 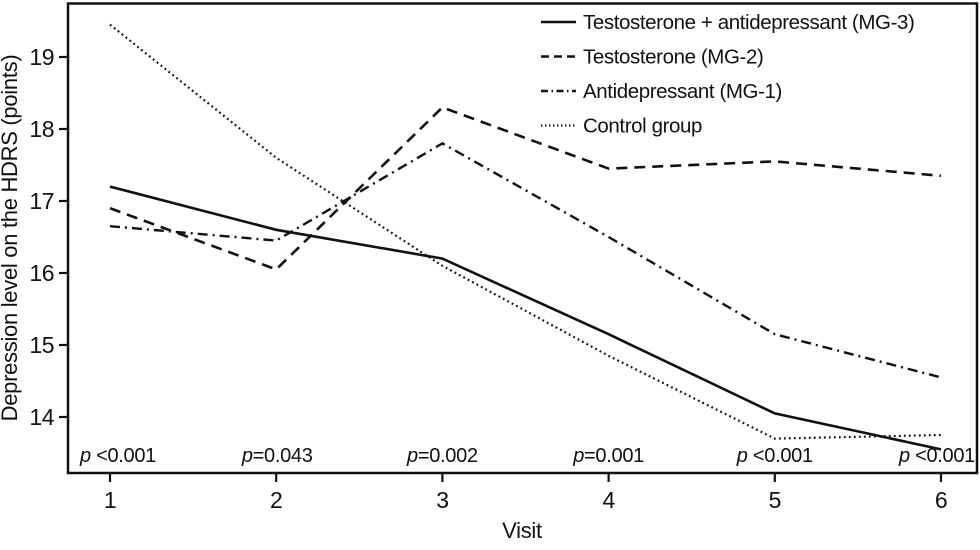 I want to click on legend-entry: Testosterone + antidepressant (MG-3), so click(x=728, y=22).